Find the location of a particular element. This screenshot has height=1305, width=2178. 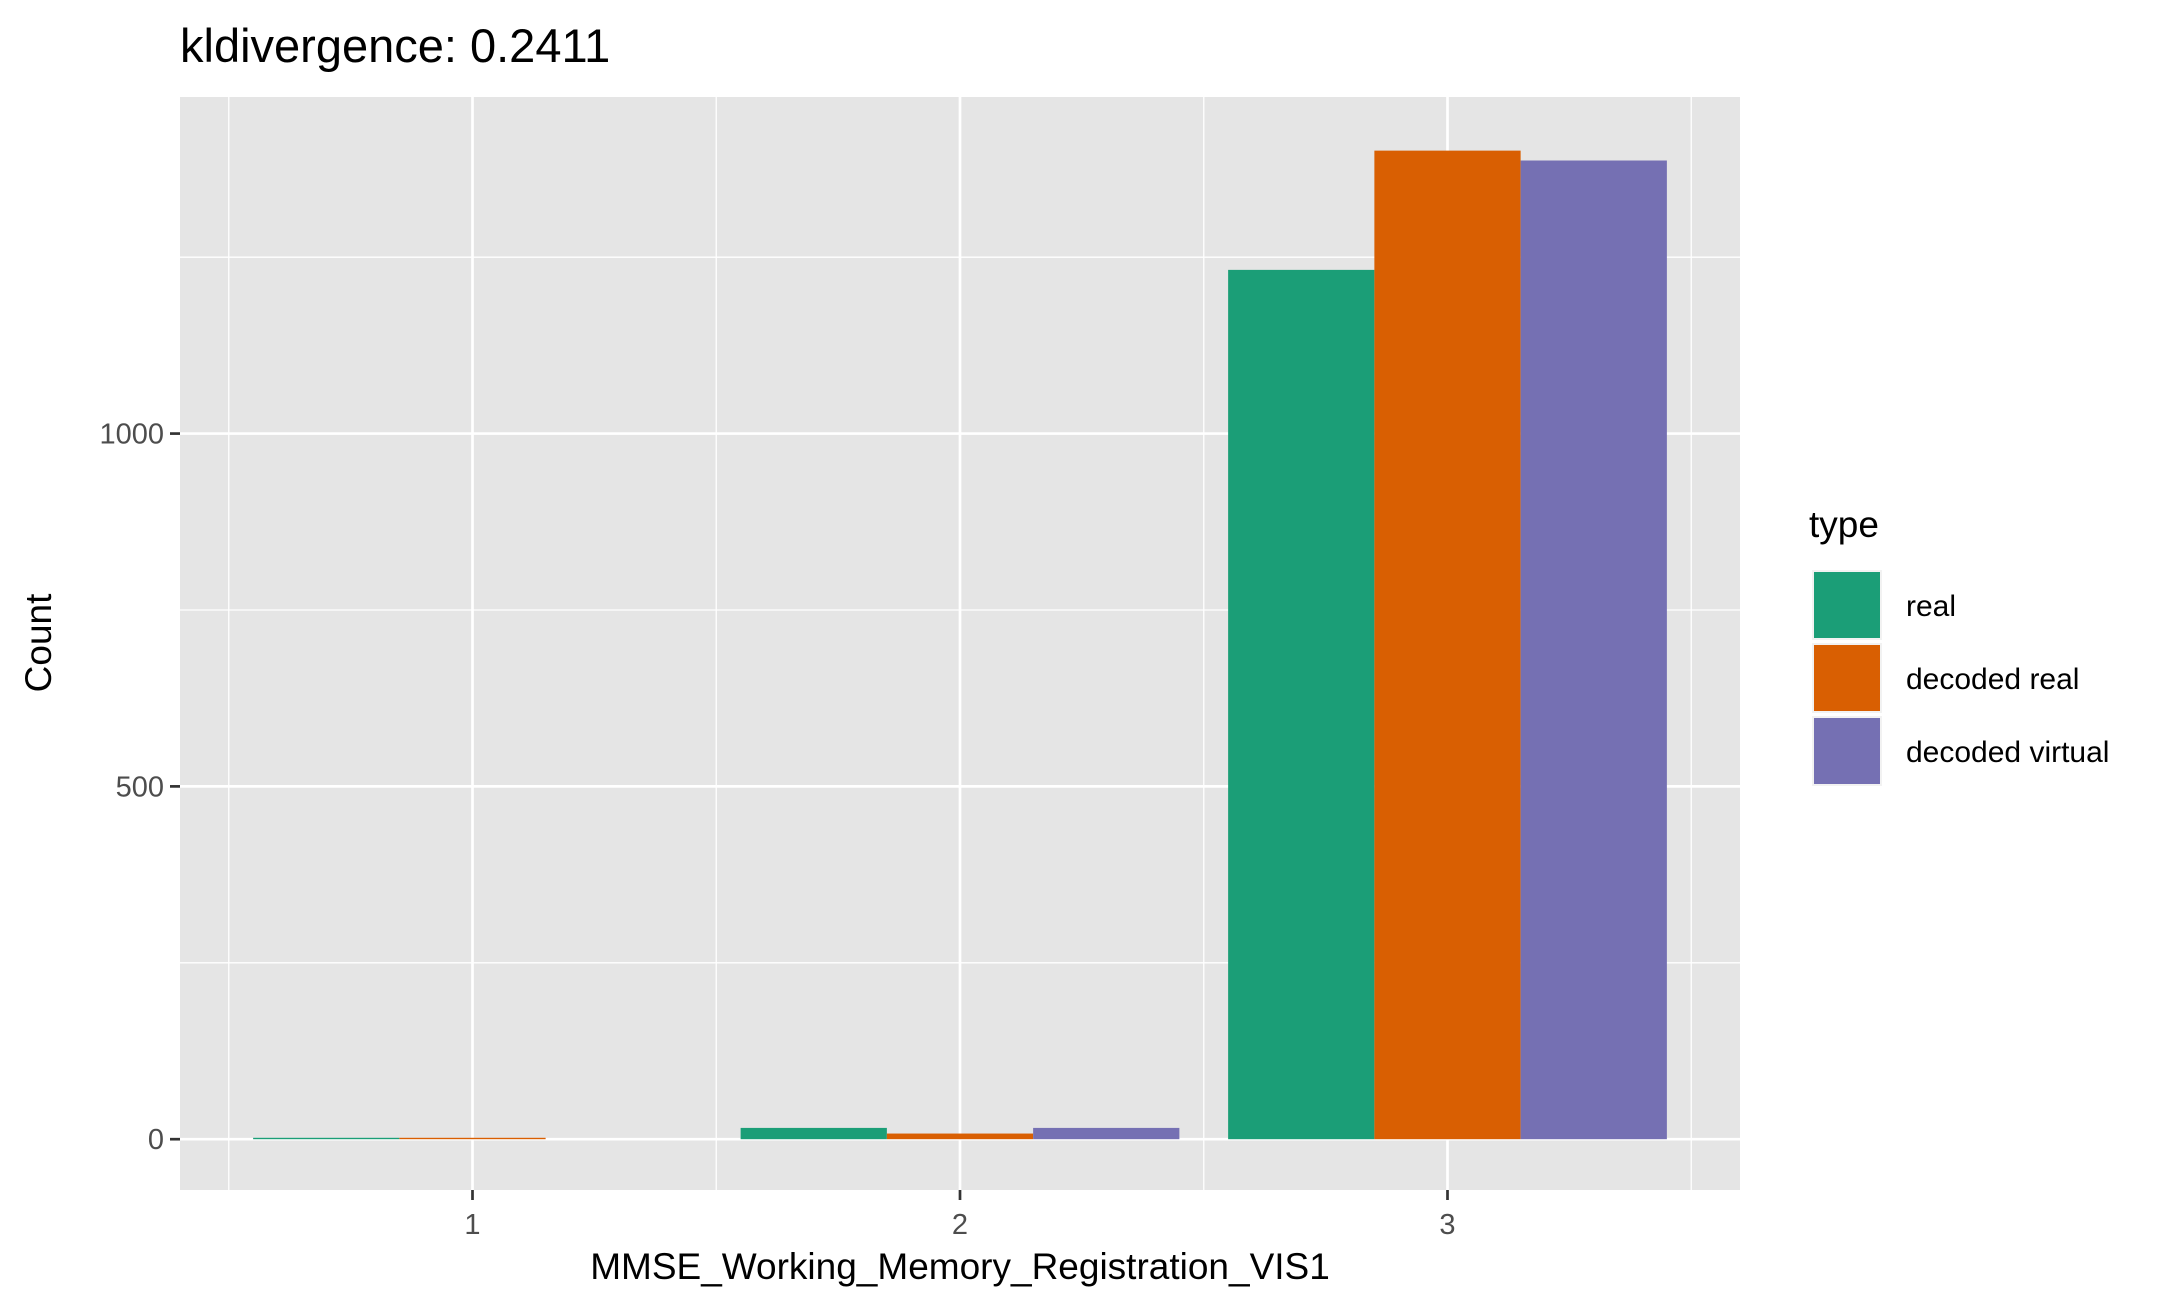

legend: type real decoded real decoded virtual is located at coordinates (1959, 645).